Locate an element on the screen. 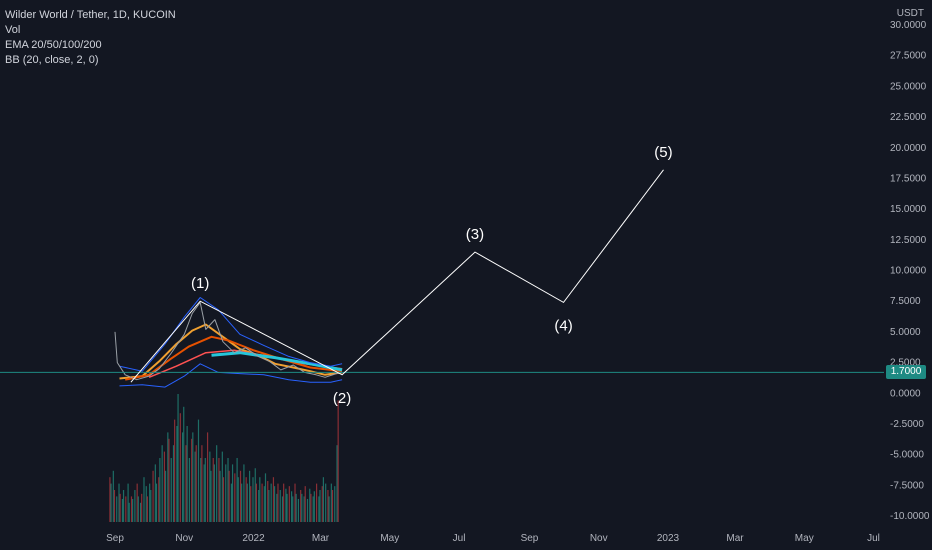  current-price-badge: 1.7000 is located at coordinates (906, 372).